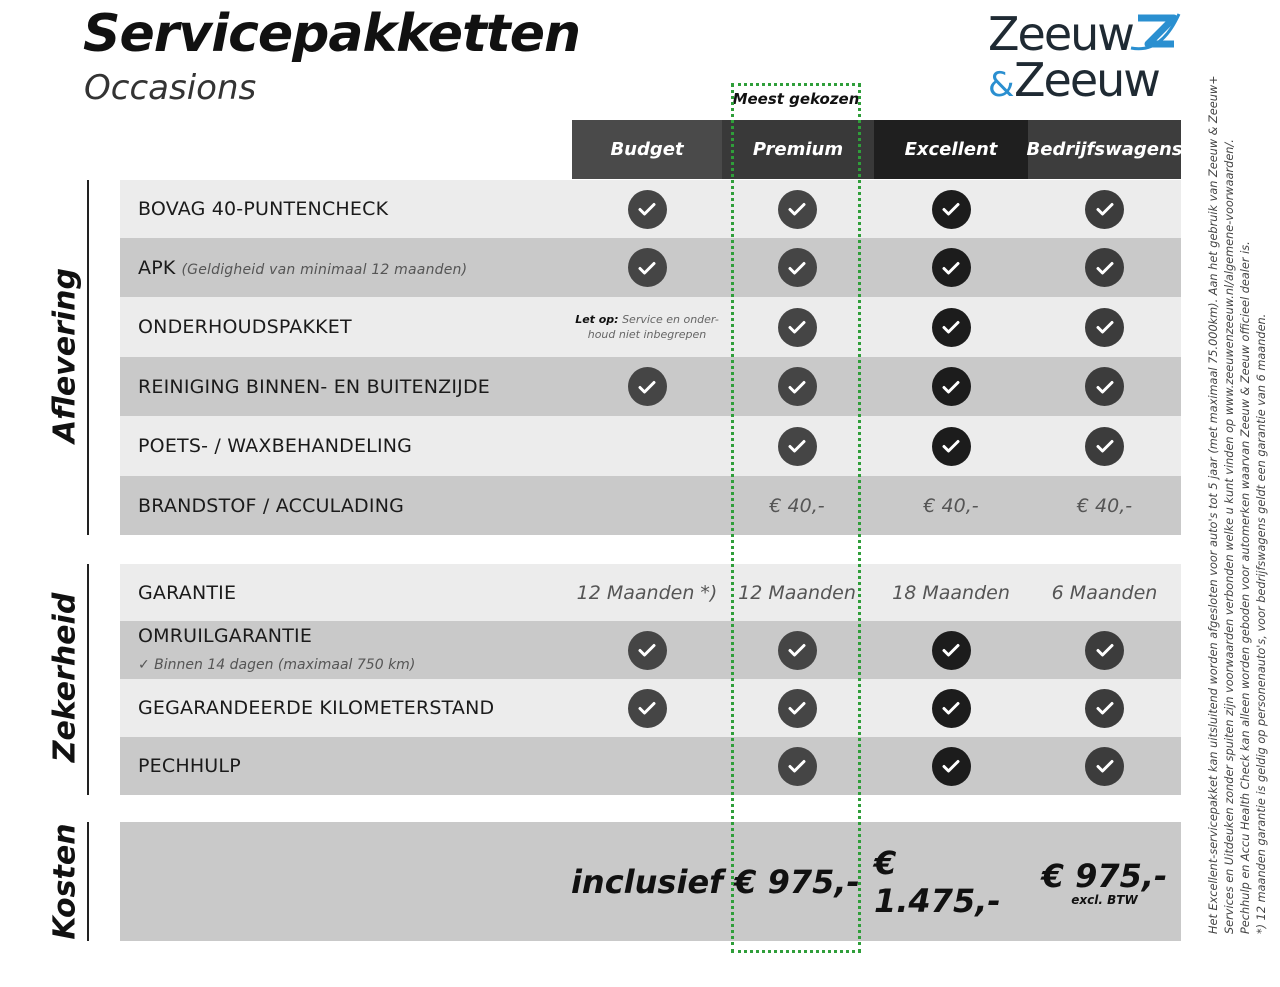  I want to click on cell-excellent: 18 Maanden, so click(951, 592).